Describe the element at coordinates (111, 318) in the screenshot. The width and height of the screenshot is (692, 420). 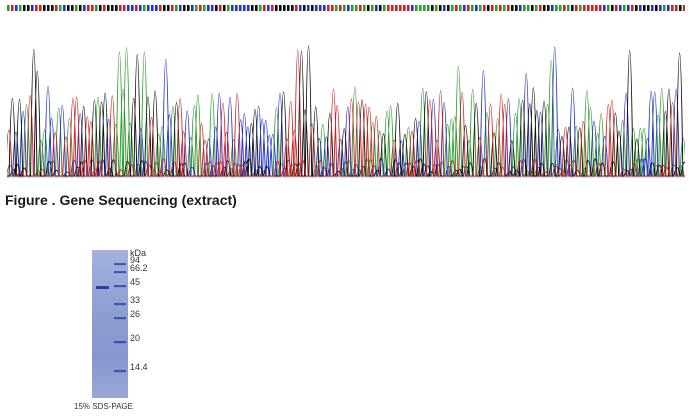
I see `gel-bands` at that location.